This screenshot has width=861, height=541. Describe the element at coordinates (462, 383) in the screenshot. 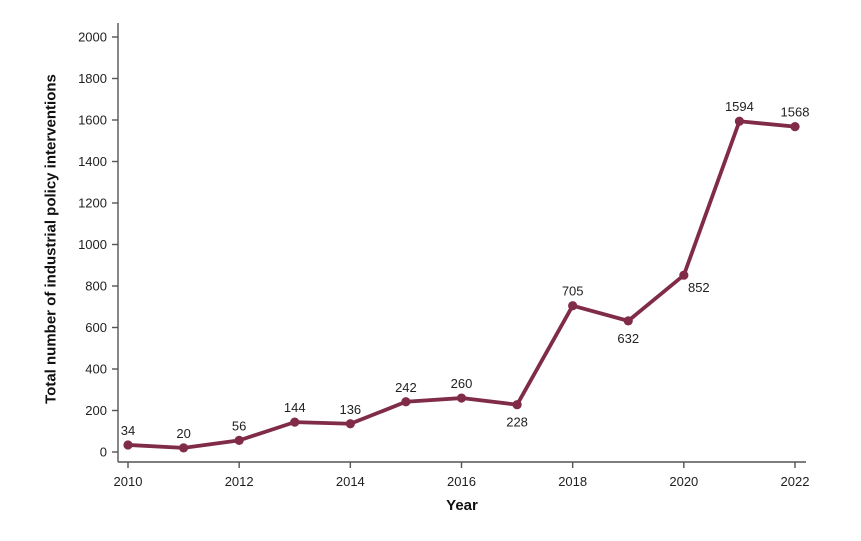

I see `data-point-label: 260` at that location.